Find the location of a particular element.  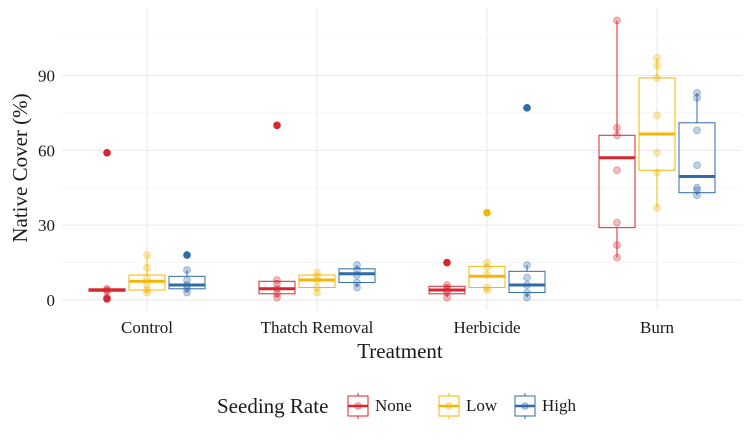

legend-label: Low is located at coordinates (482, 405).